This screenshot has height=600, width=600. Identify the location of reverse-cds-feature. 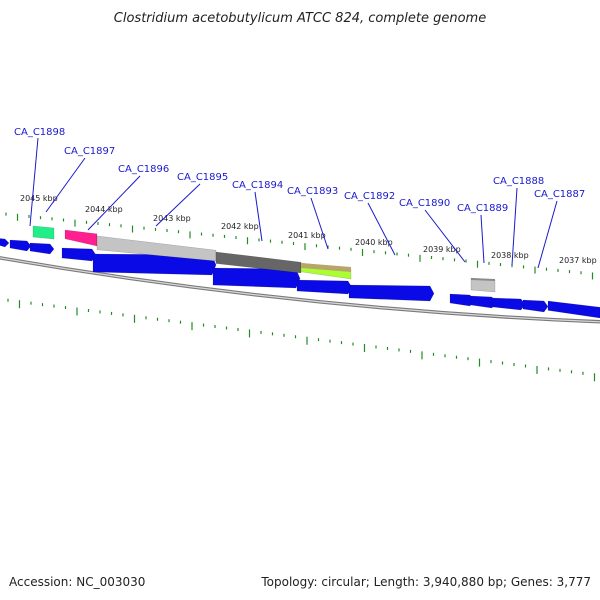
(43, 232).